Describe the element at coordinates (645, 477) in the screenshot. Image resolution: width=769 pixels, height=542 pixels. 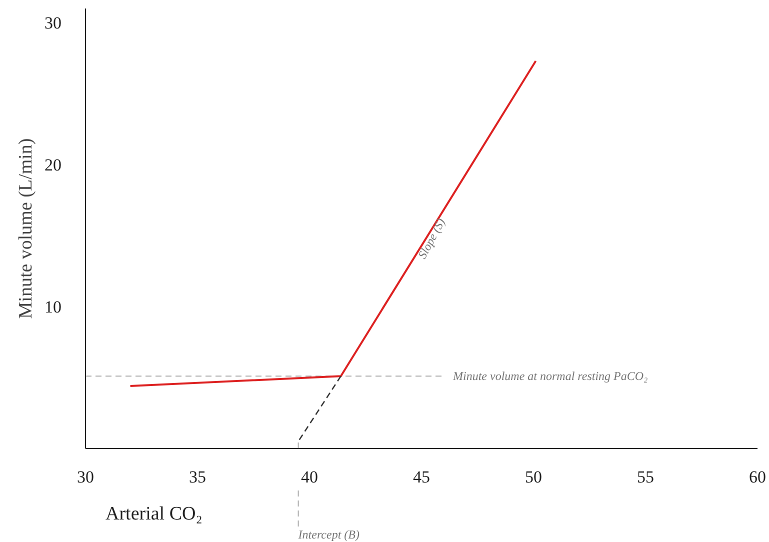
I see `x-tick-label: 55` at that location.